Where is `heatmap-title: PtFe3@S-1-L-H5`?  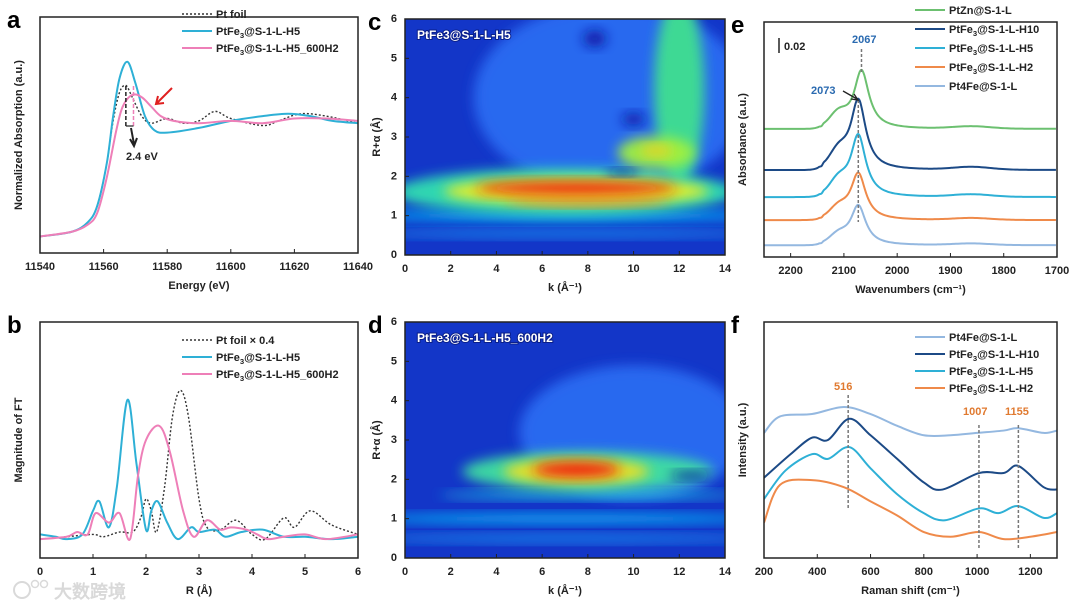
heatmap-title: PtFe3@S-1-L-H5 is located at coordinates (464, 35).